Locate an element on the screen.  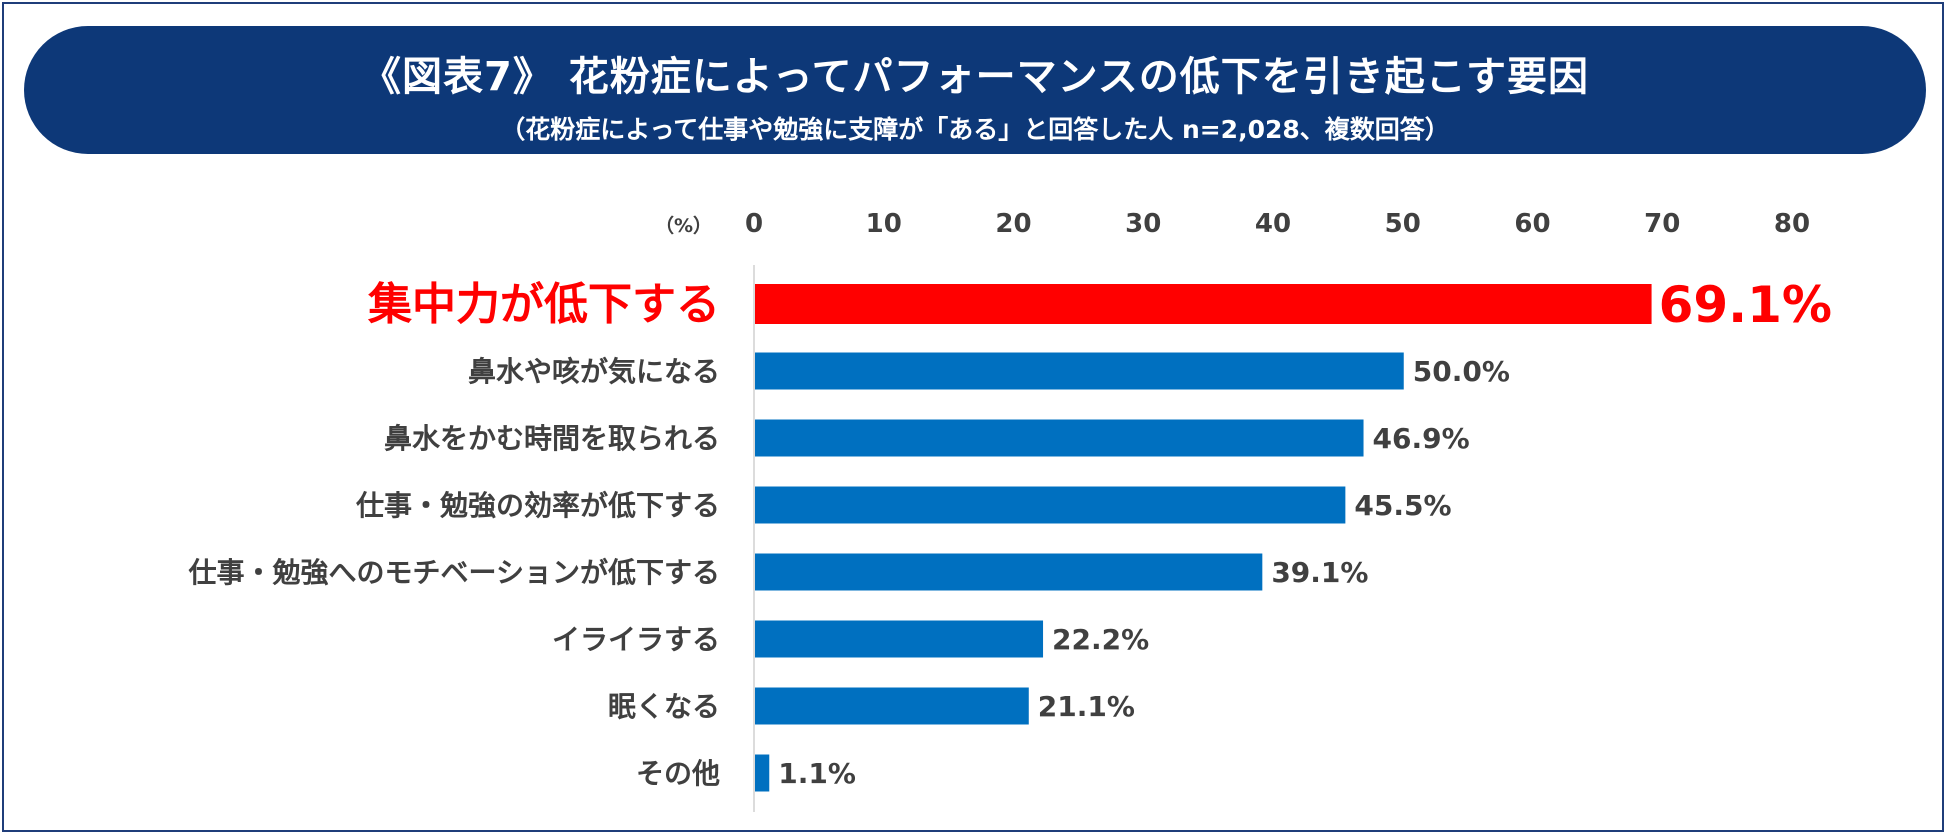
category-label-2: 鼻水をかむ時間を取られる is located at coordinates (552, 438).